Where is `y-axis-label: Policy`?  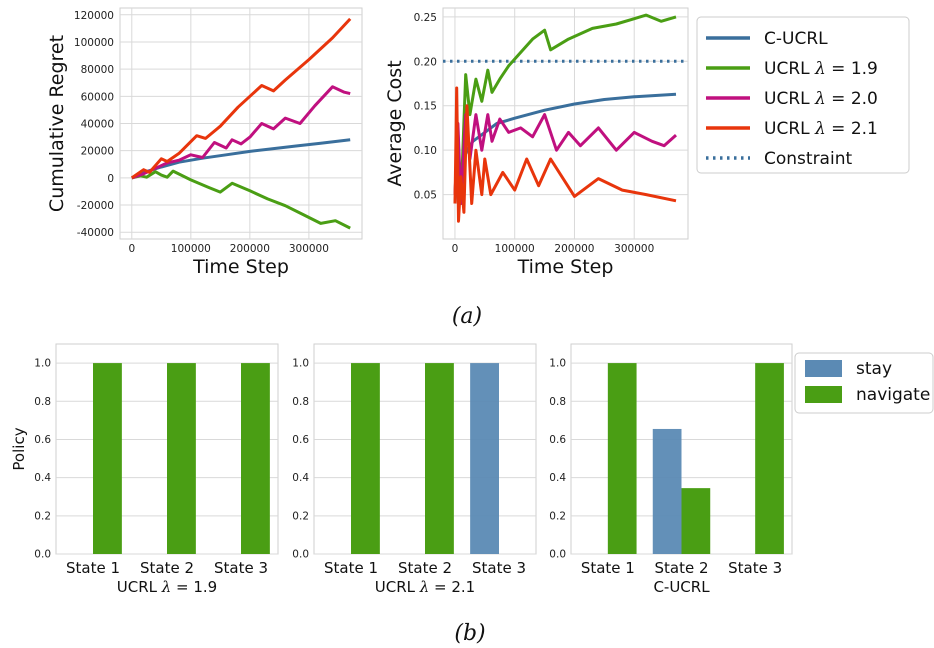 y-axis-label: Policy is located at coordinates (19, 448).